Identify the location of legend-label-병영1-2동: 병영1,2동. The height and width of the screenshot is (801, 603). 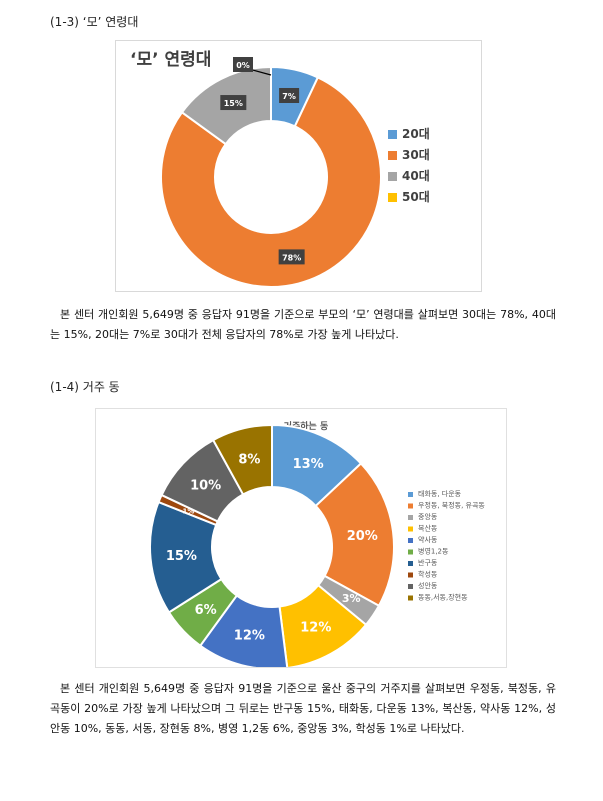
(433, 551).